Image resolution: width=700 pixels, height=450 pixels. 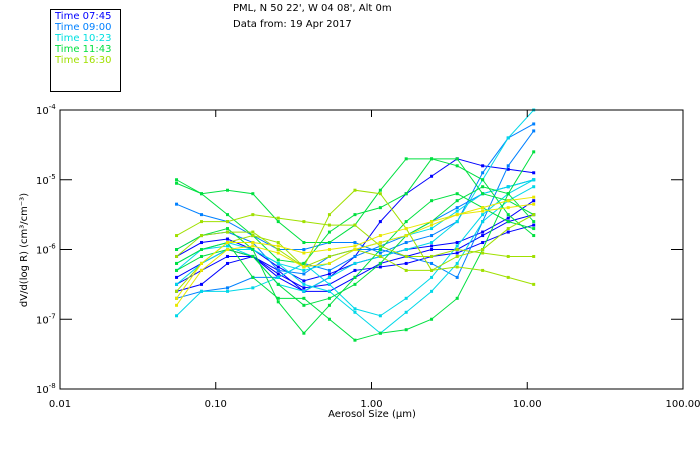 I want to click on y-axis-label: dV/d(log R) (cm³/cm⁻³), so click(x=24, y=250).